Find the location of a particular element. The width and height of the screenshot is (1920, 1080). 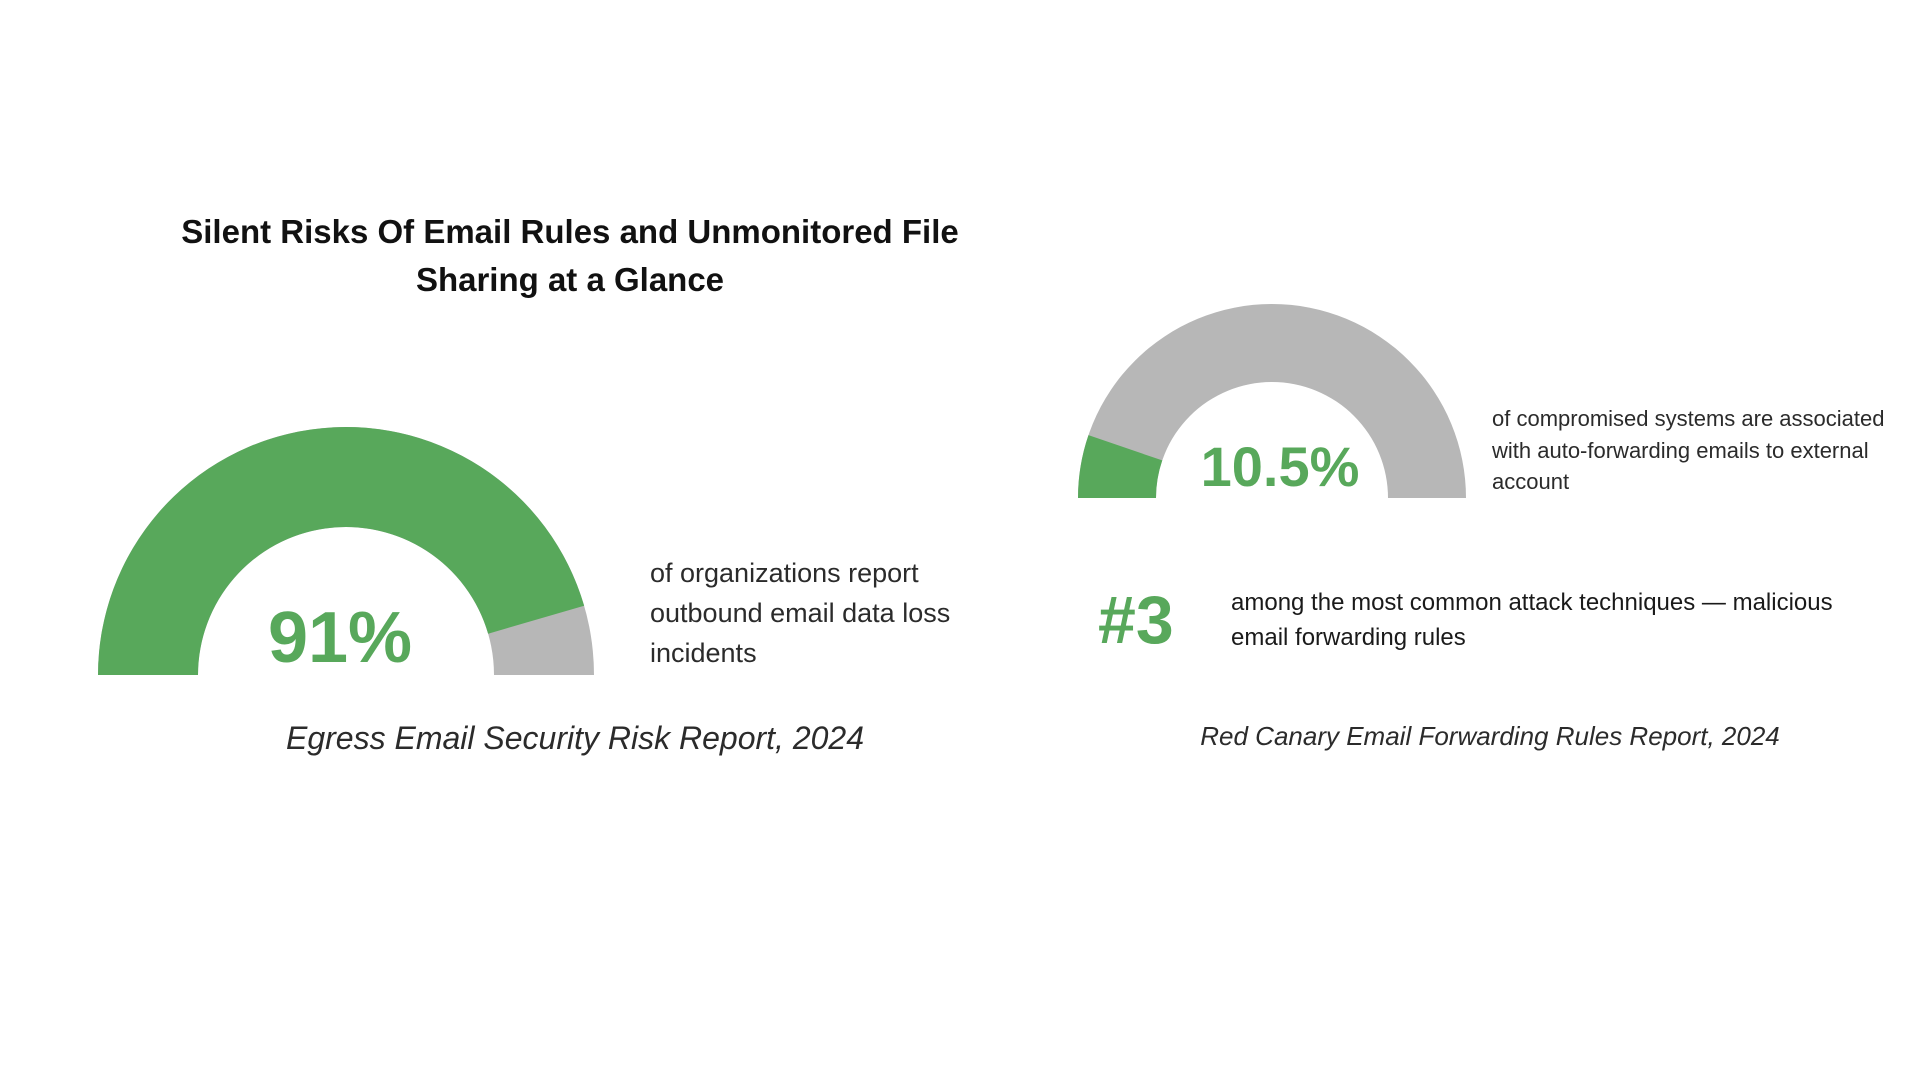

gauge-chart-1: 91% is located at coordinates (346, 552).